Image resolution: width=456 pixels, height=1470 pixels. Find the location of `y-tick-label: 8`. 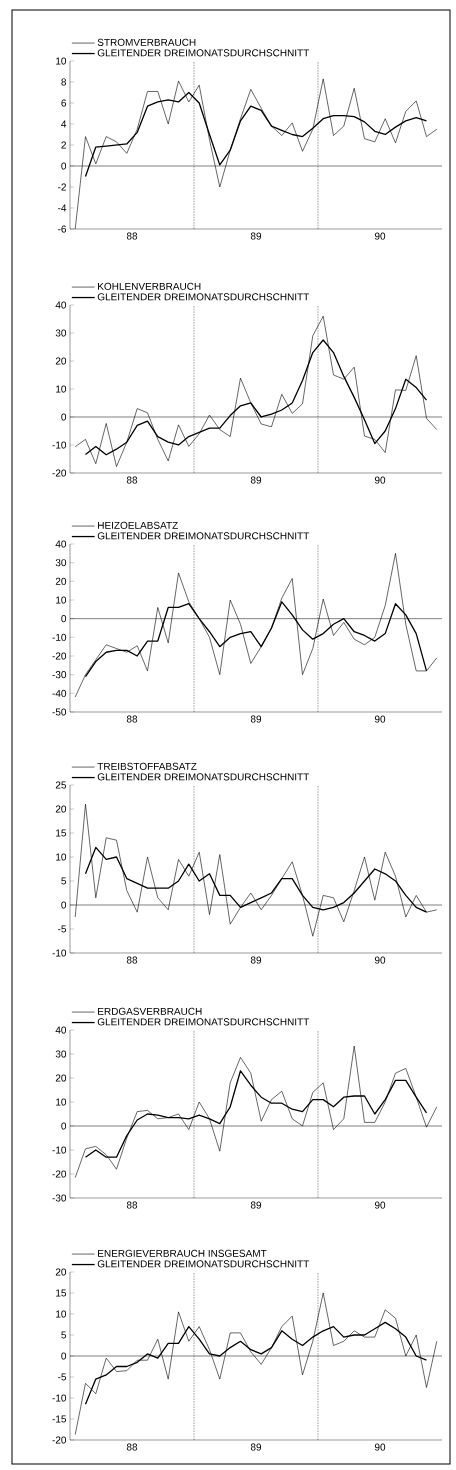

y-tick-label: 8 is located at coordinates (64, 82).